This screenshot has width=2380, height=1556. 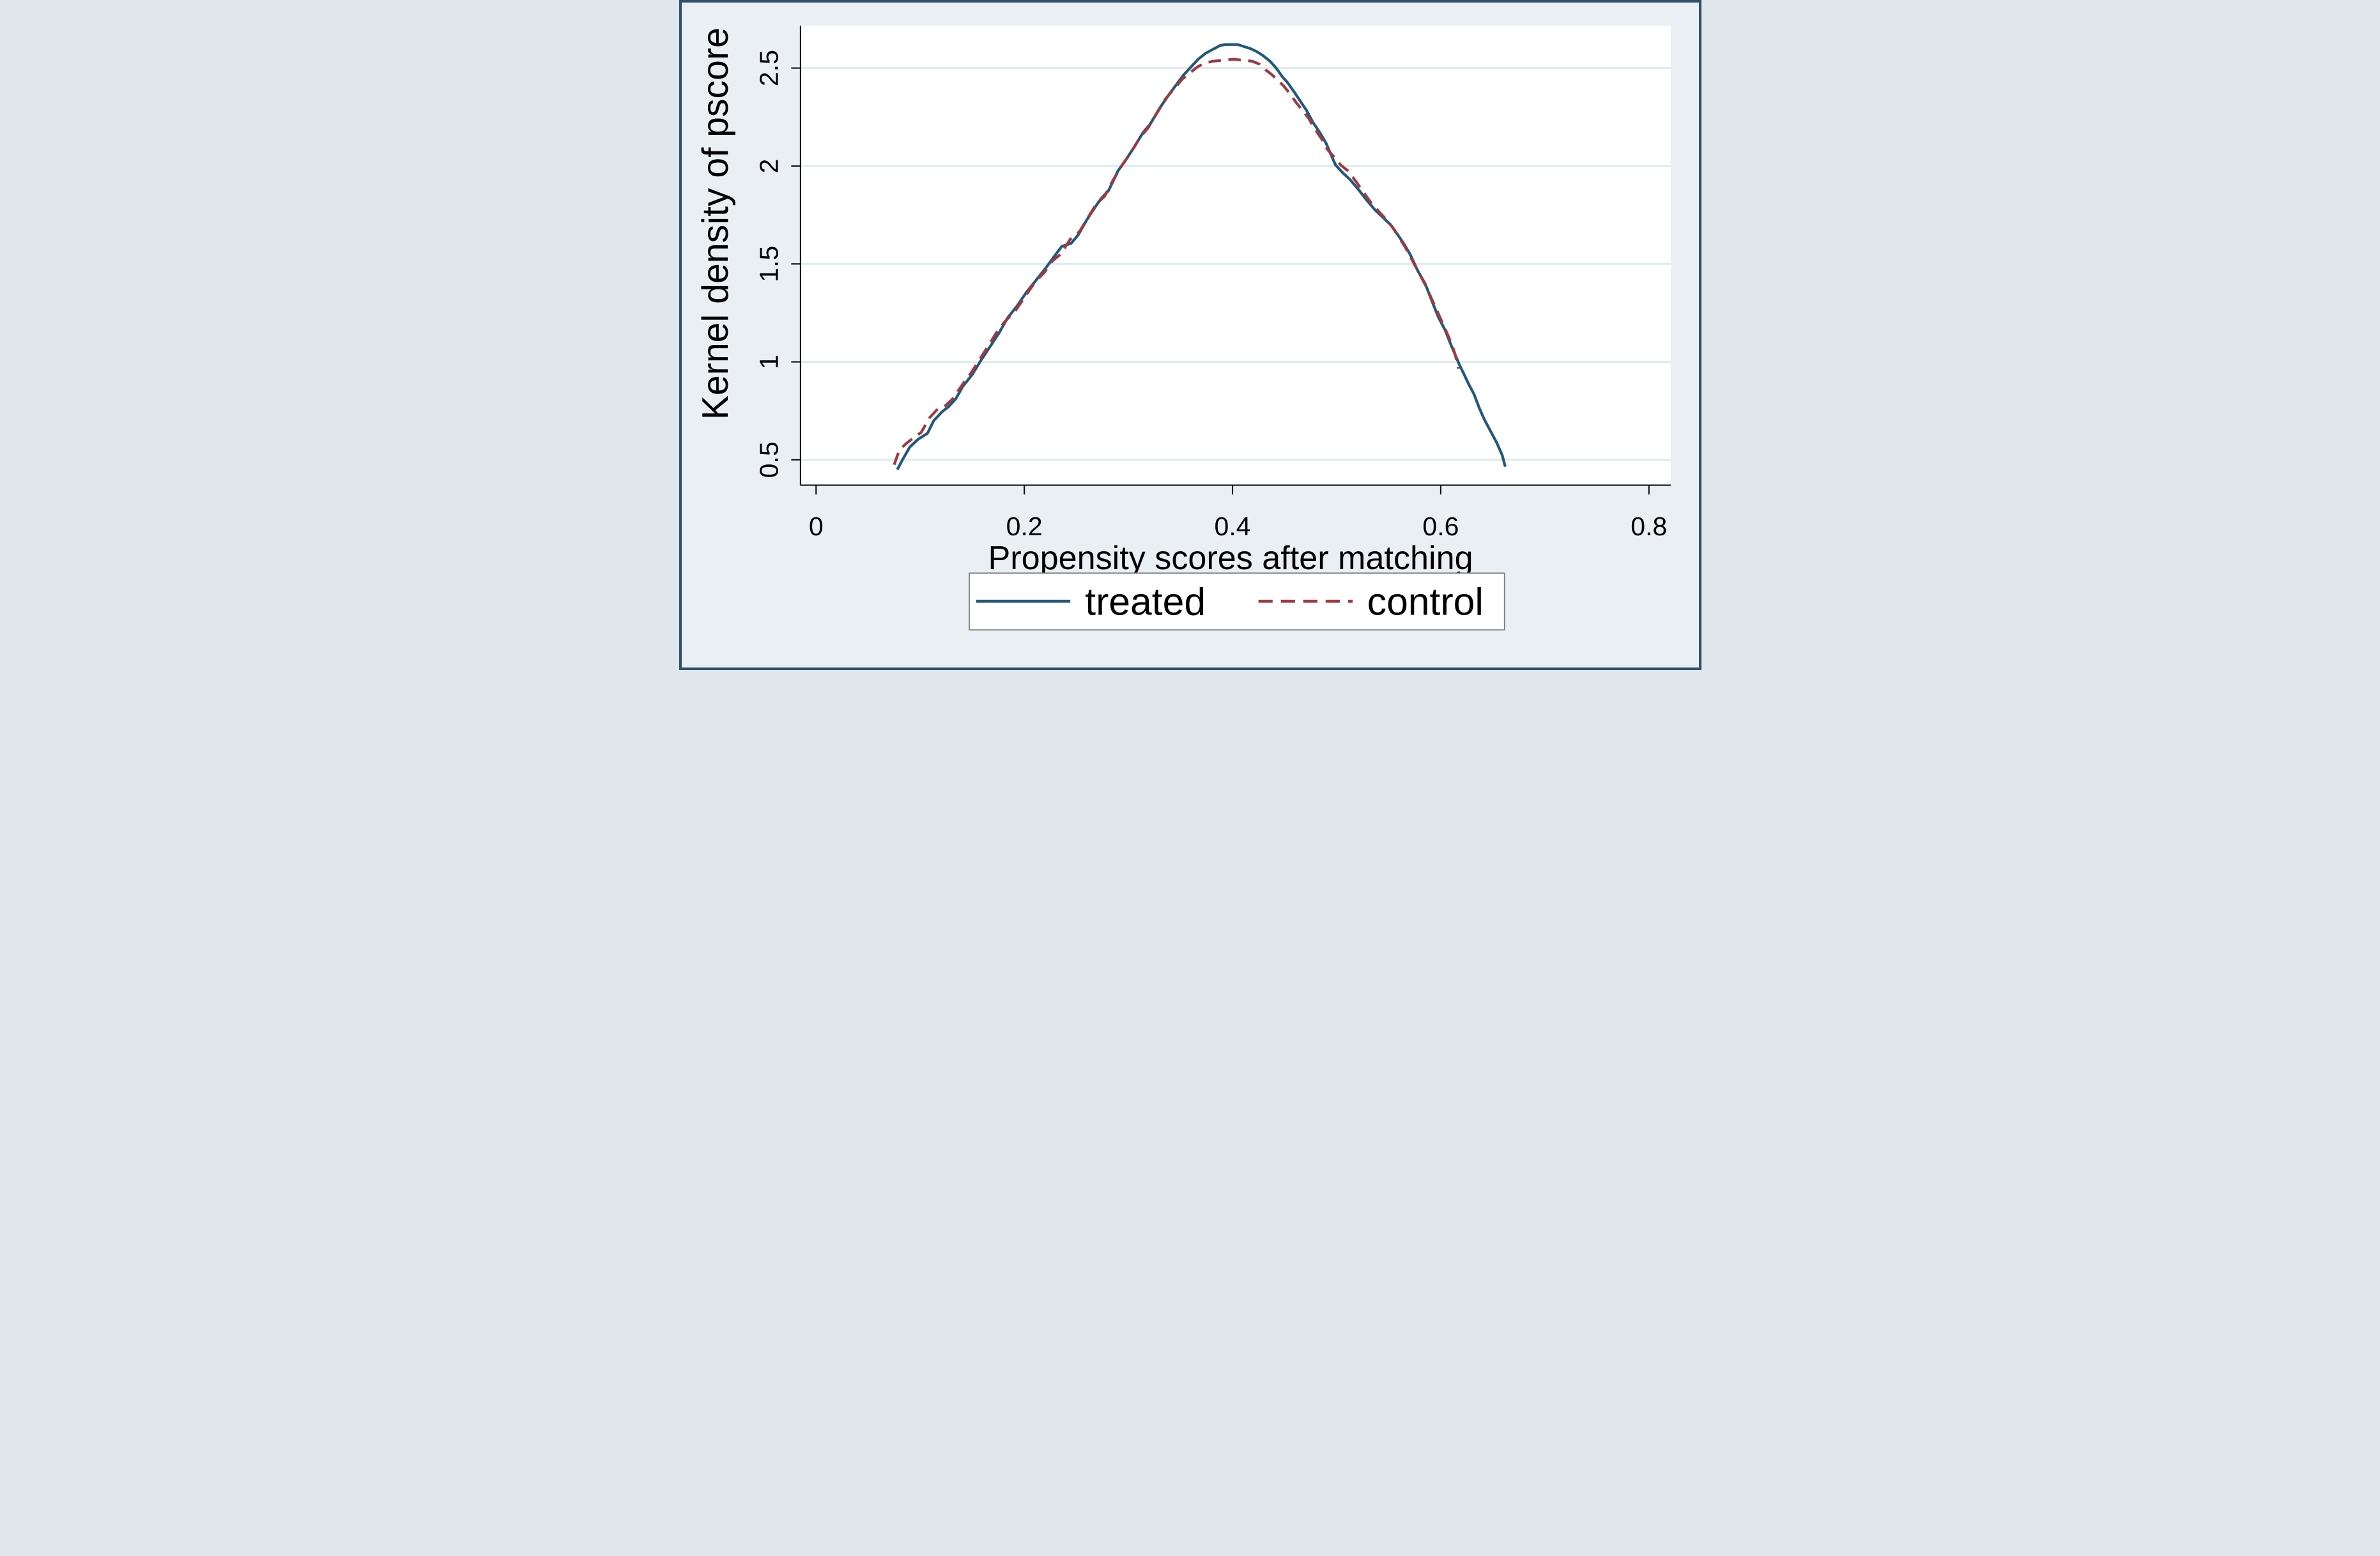 I want to click on legend-label-control: control, so click(x=1425, y=601).